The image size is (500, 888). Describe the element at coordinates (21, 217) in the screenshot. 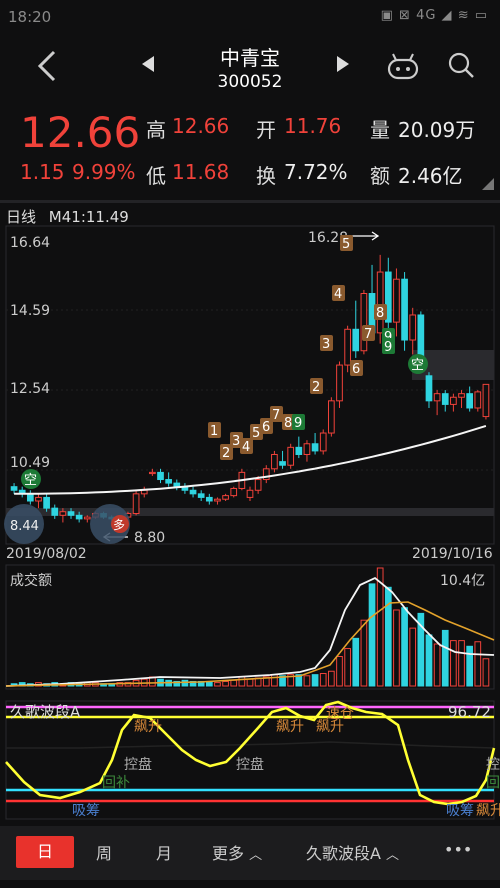

I see `period-label: 日线` at that location.